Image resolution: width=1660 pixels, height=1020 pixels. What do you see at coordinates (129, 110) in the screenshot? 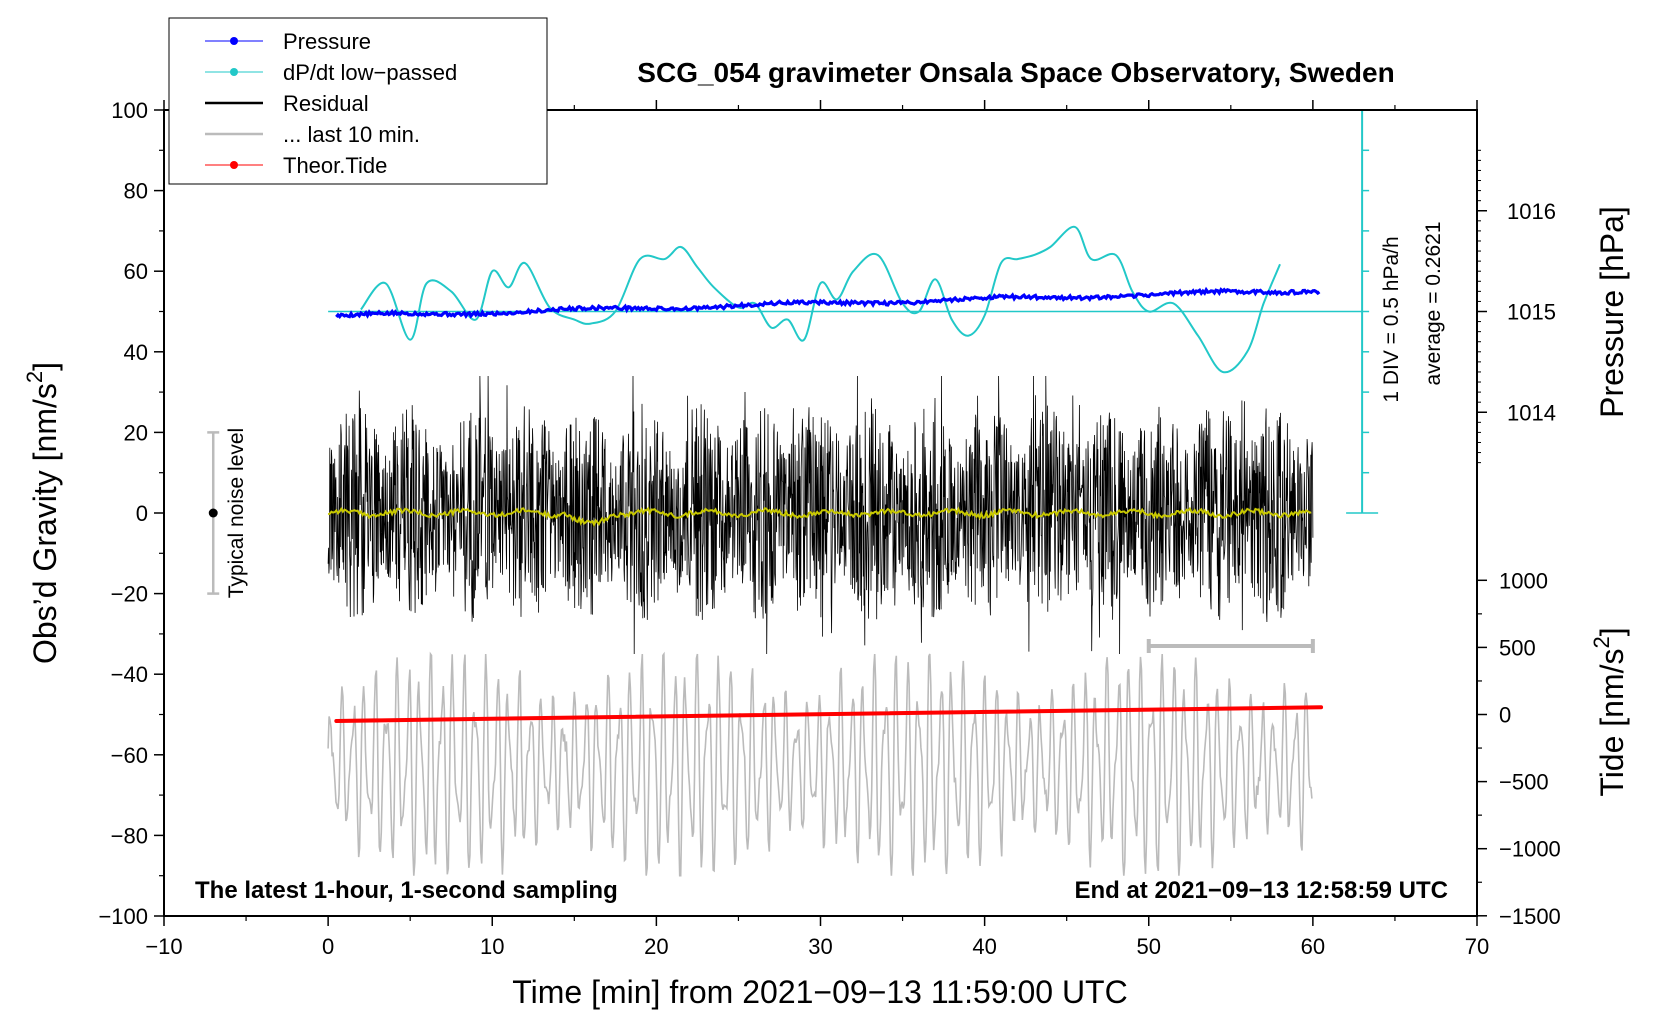
I see `y-tick-label: 100` at bounding box center [129, 110].